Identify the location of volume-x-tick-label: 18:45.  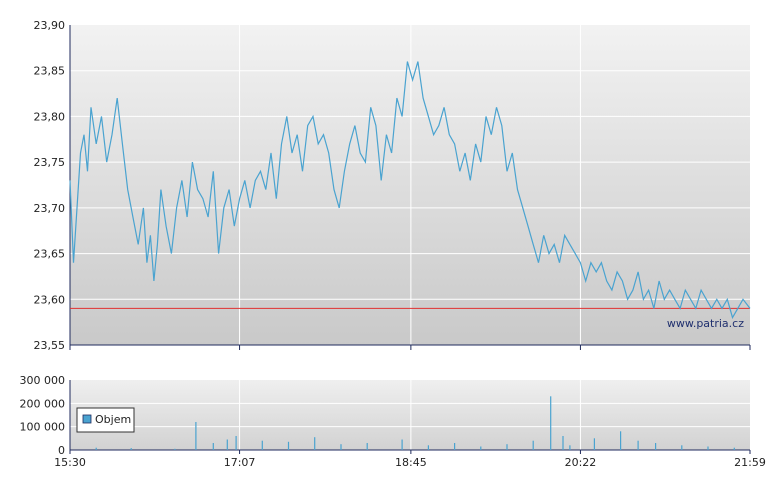
(411, 462).